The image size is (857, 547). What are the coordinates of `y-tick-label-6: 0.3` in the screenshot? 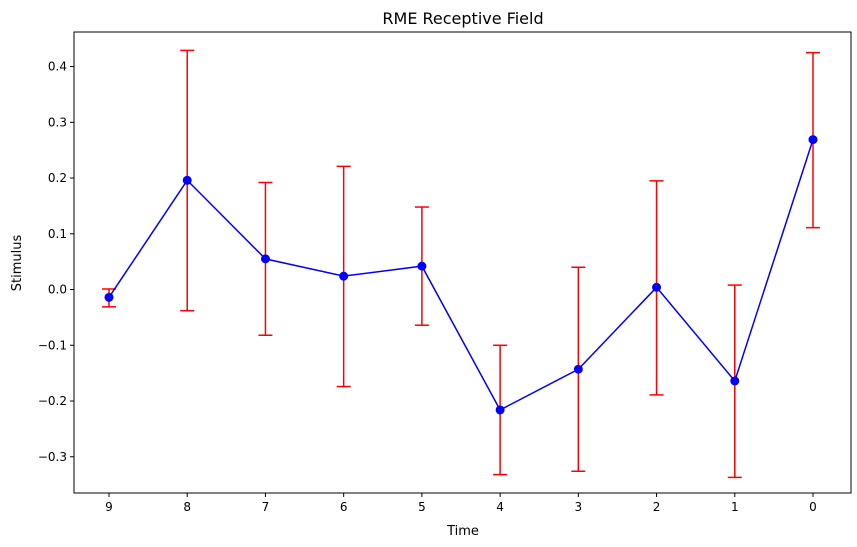 It's located at (57, 122).